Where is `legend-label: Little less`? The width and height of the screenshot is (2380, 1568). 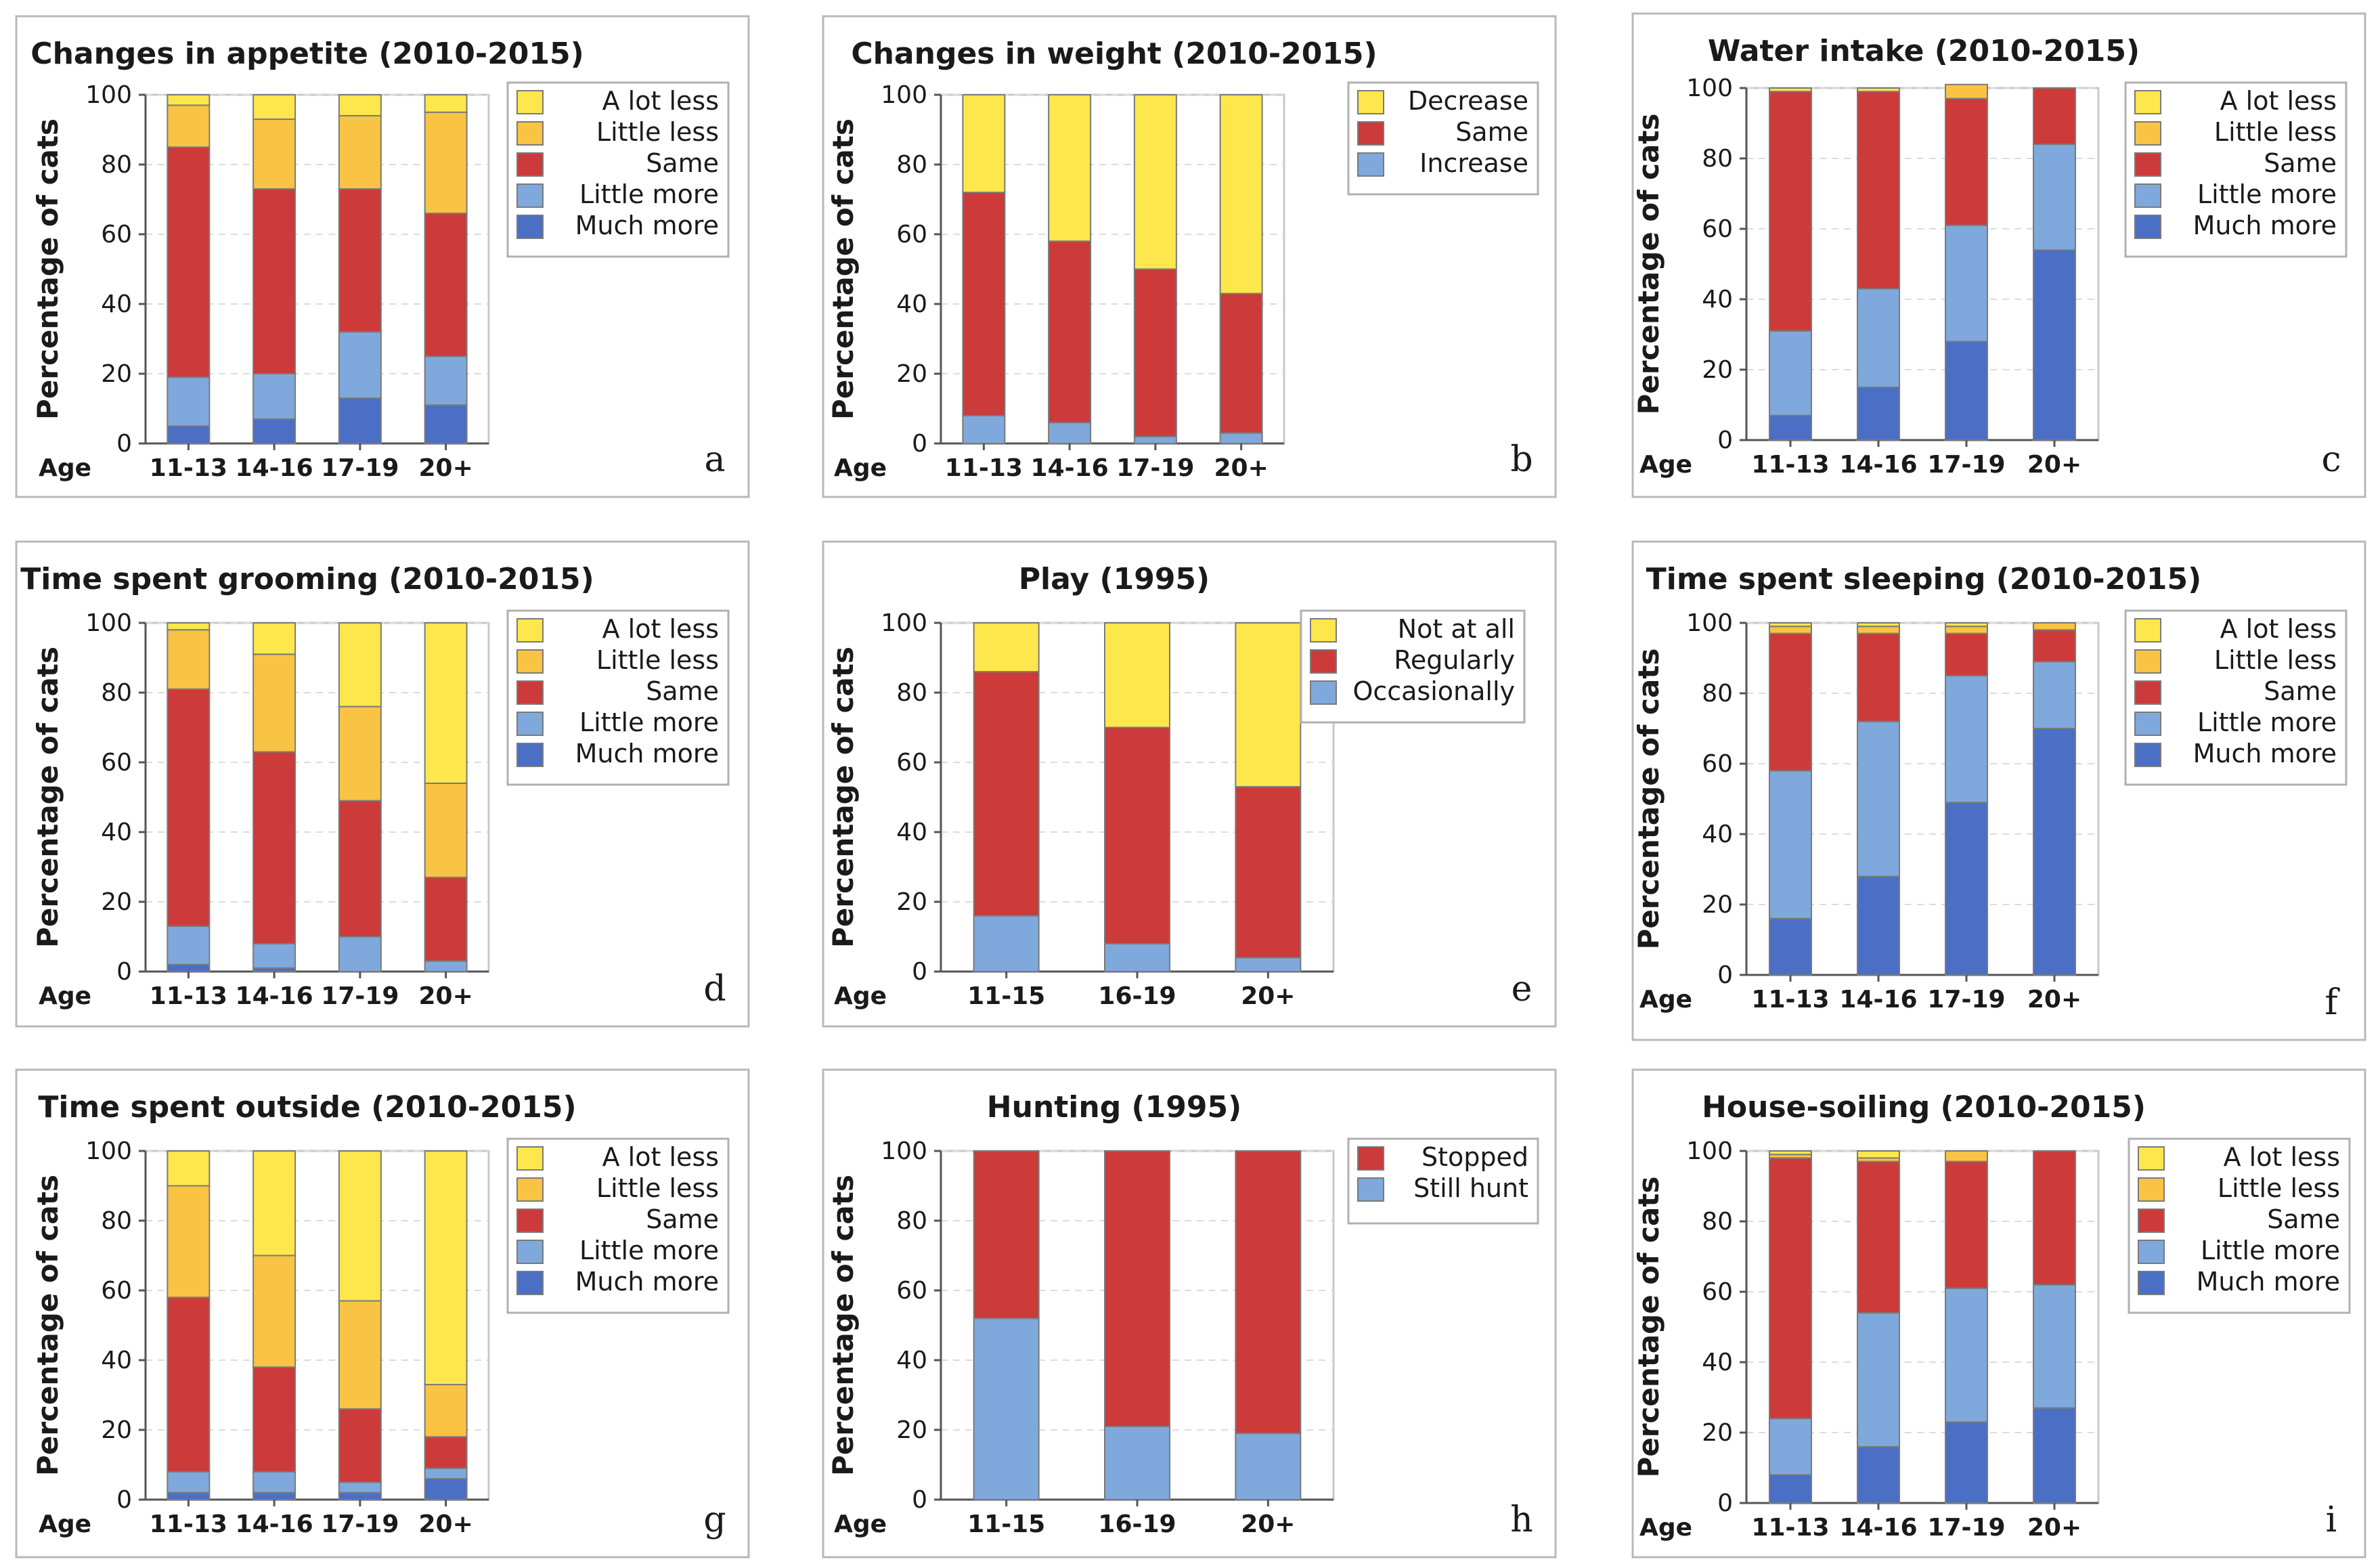
legend-label: Little less is located at coordinates (657, 132).